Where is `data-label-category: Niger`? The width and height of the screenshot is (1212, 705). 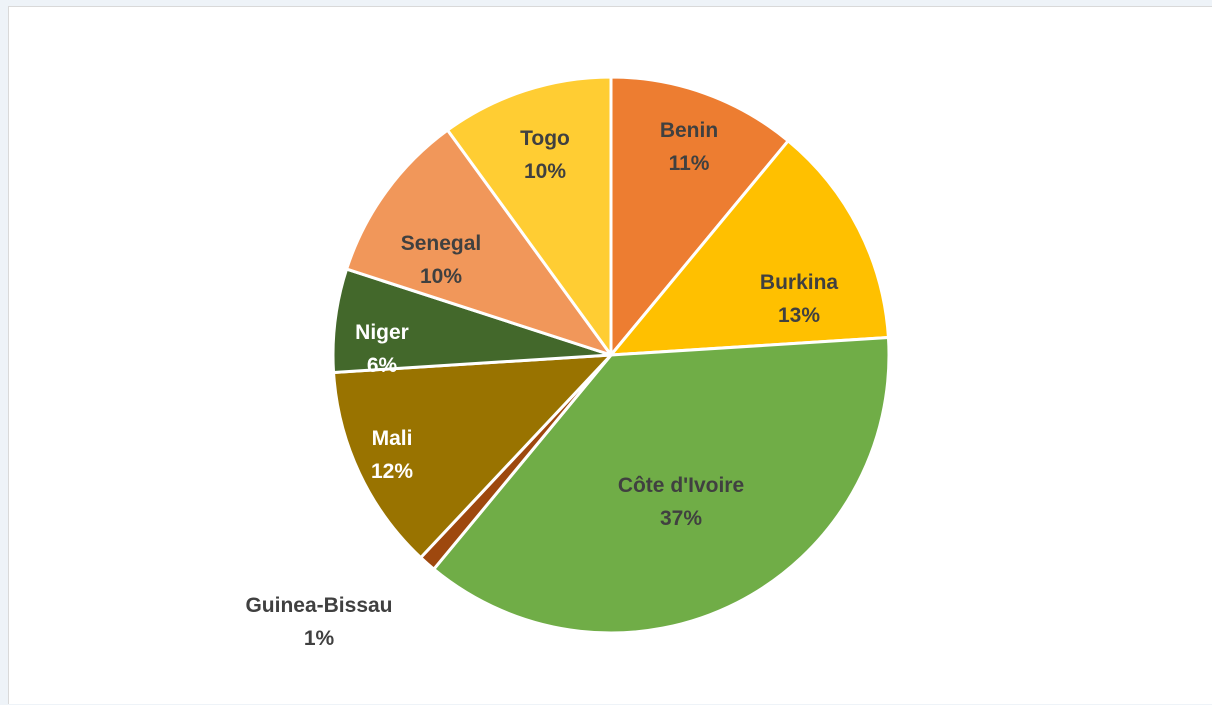 data-label-category: Niger is located at coordinates (382, 332).